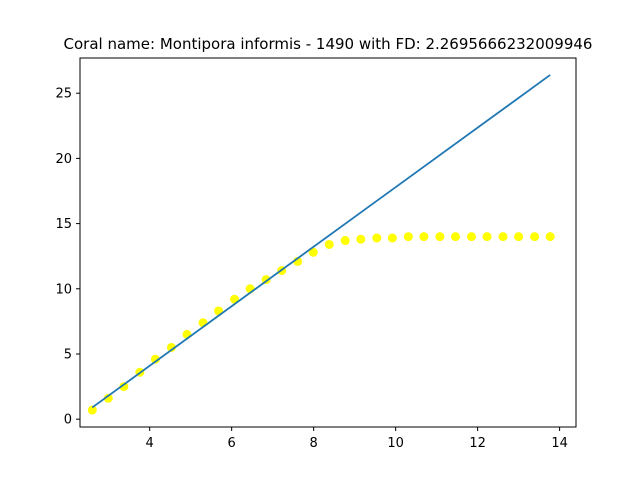 This screenshot has height=480, width=640. I want to click on y-tick-label: 5, so click(68, 354).